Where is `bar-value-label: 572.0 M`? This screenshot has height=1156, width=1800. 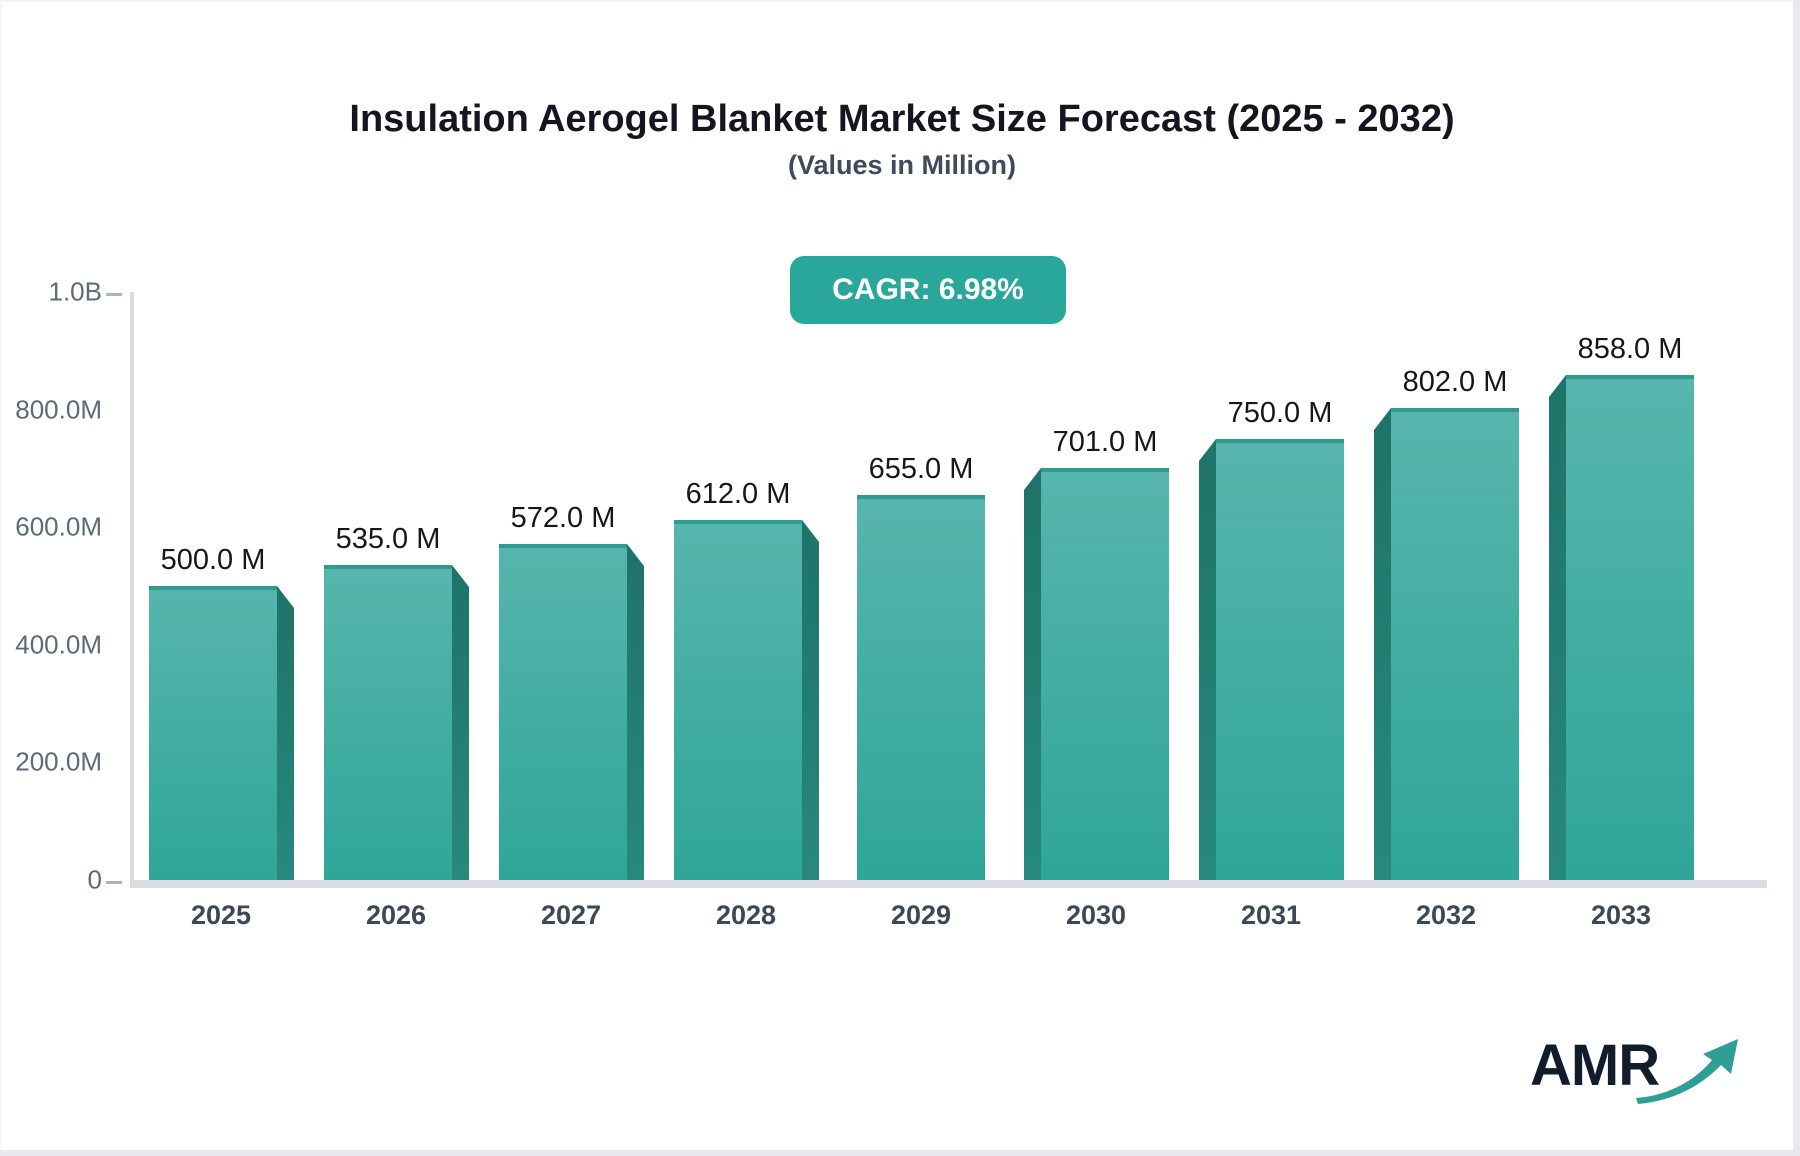 bar-value-label: 572.0 M is located at coordinates (563, 518).